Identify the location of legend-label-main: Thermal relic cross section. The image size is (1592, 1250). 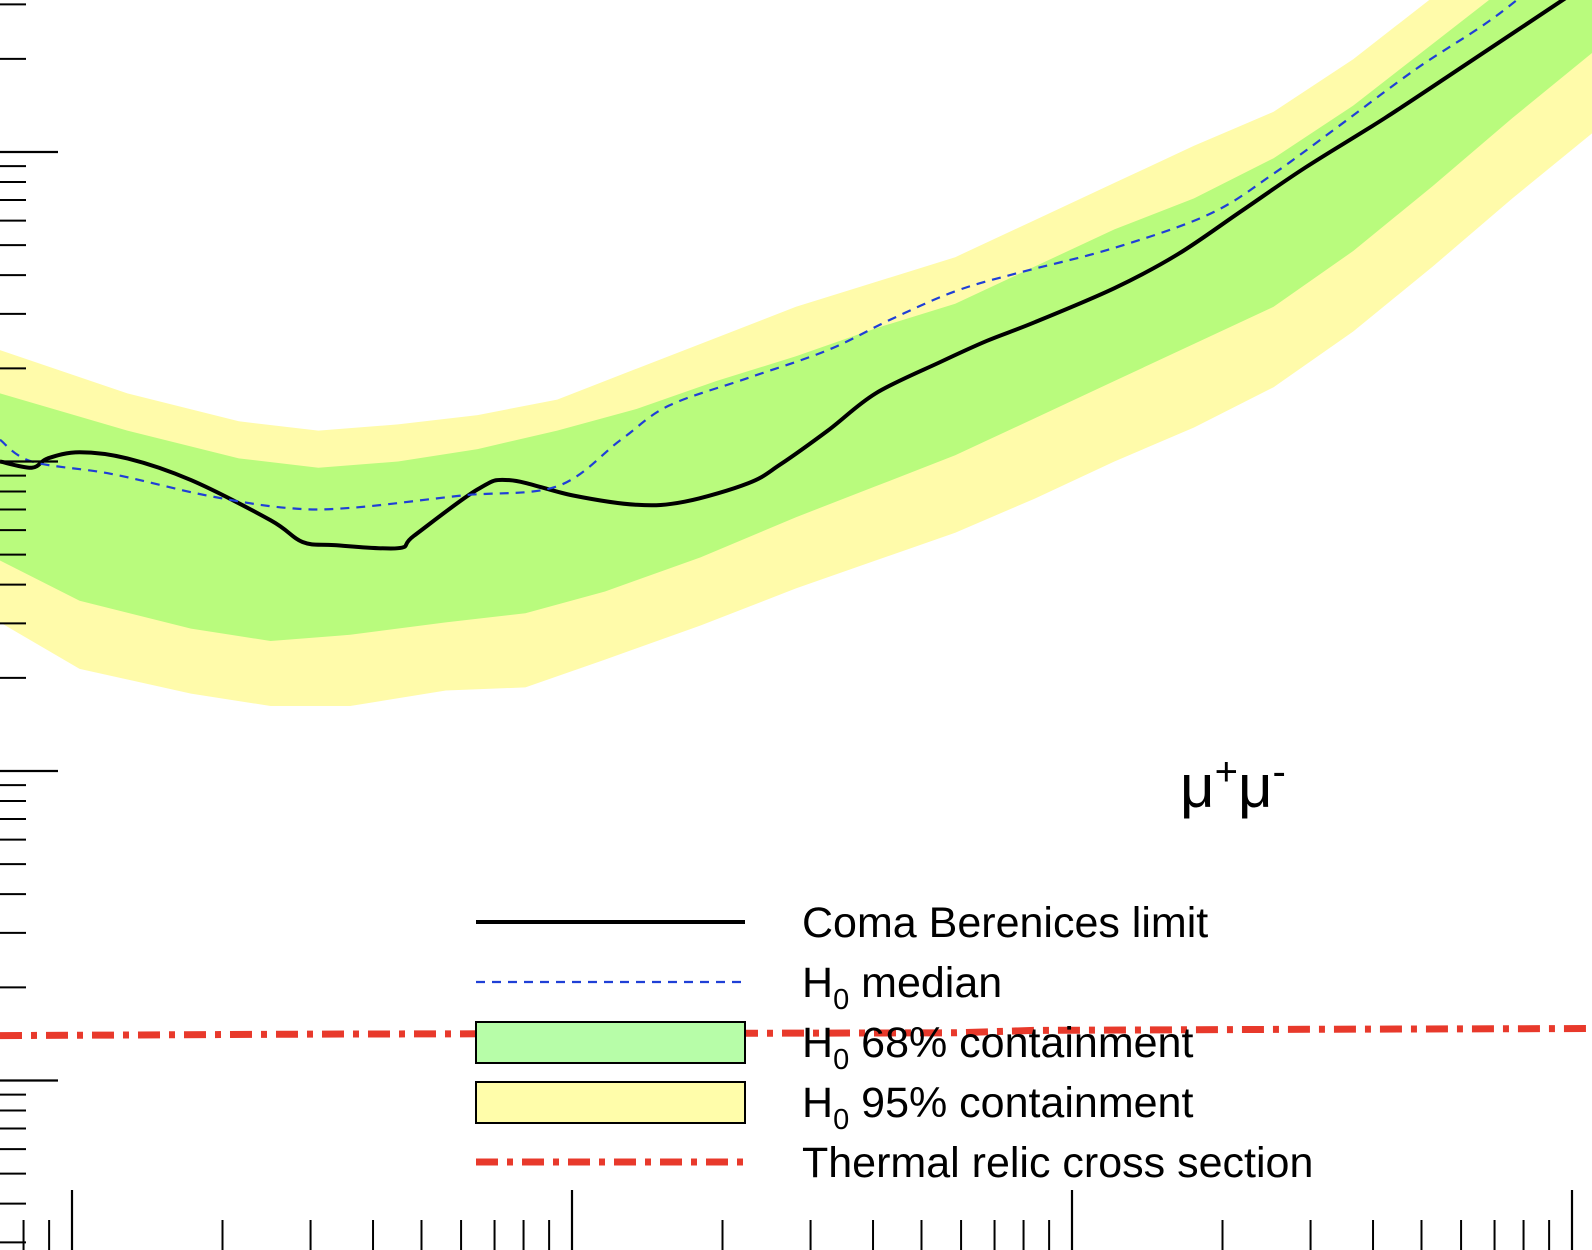
(1057, 1163).